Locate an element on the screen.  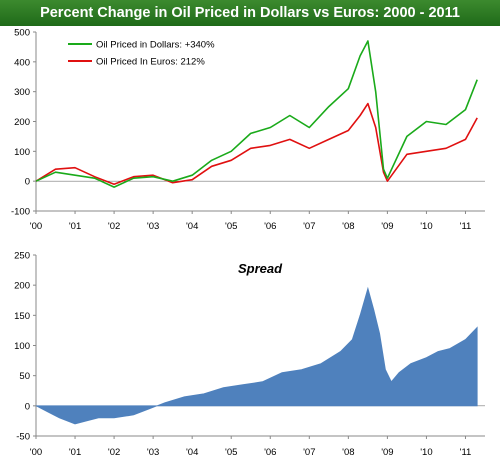
y-tick-label: 250 is located at coordinates (22, 256).